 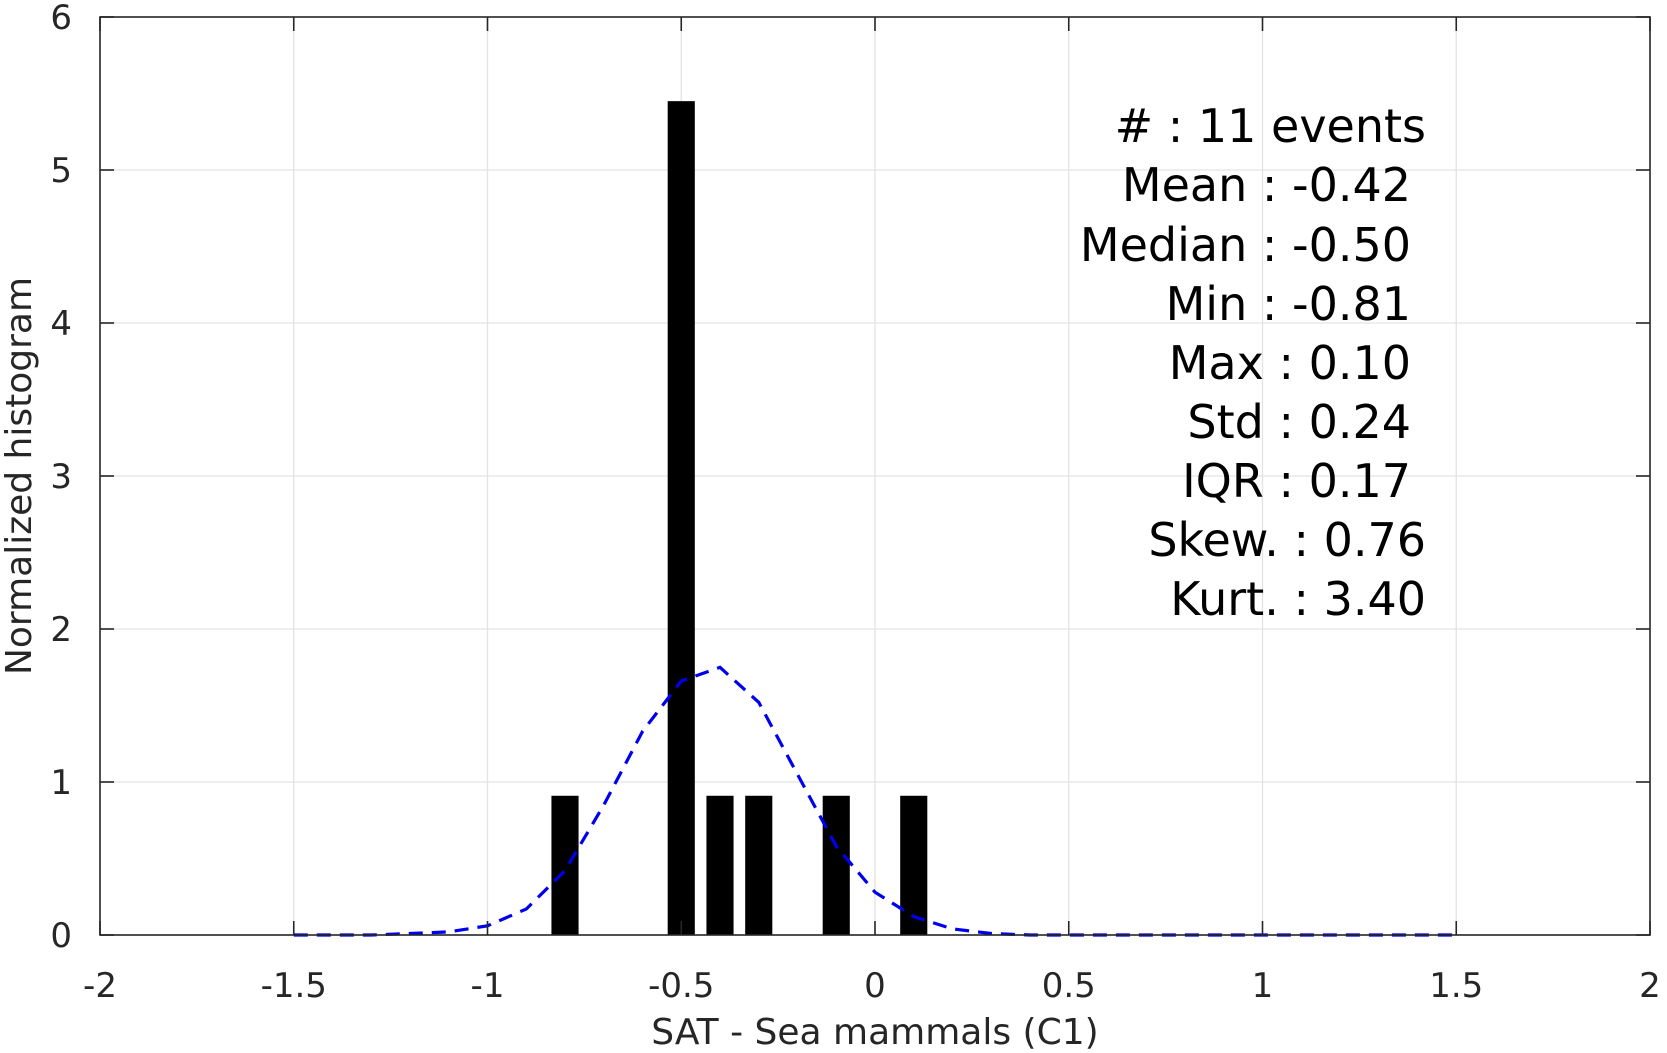 I want to click on x-tick-label: 0.5, so click(x=1069, y=986).